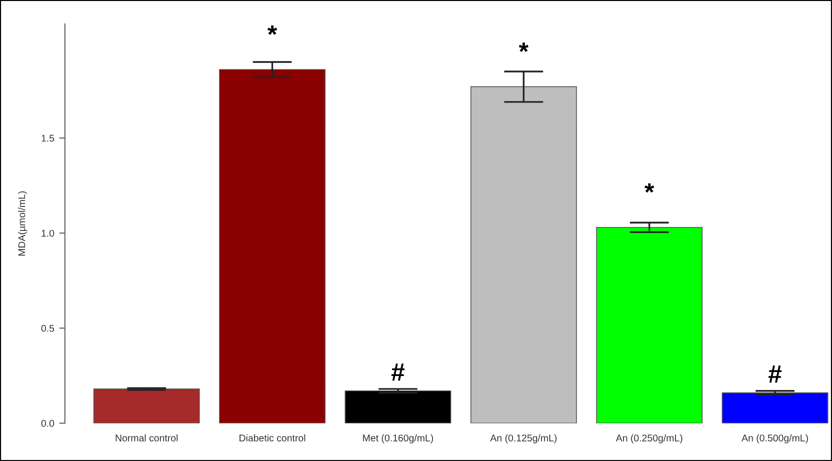 This screenshot has width=832, height=461. Describe the element at coordinates (47, 423) in the screenshot. I see `y-tick-label: 0.0` at that location.